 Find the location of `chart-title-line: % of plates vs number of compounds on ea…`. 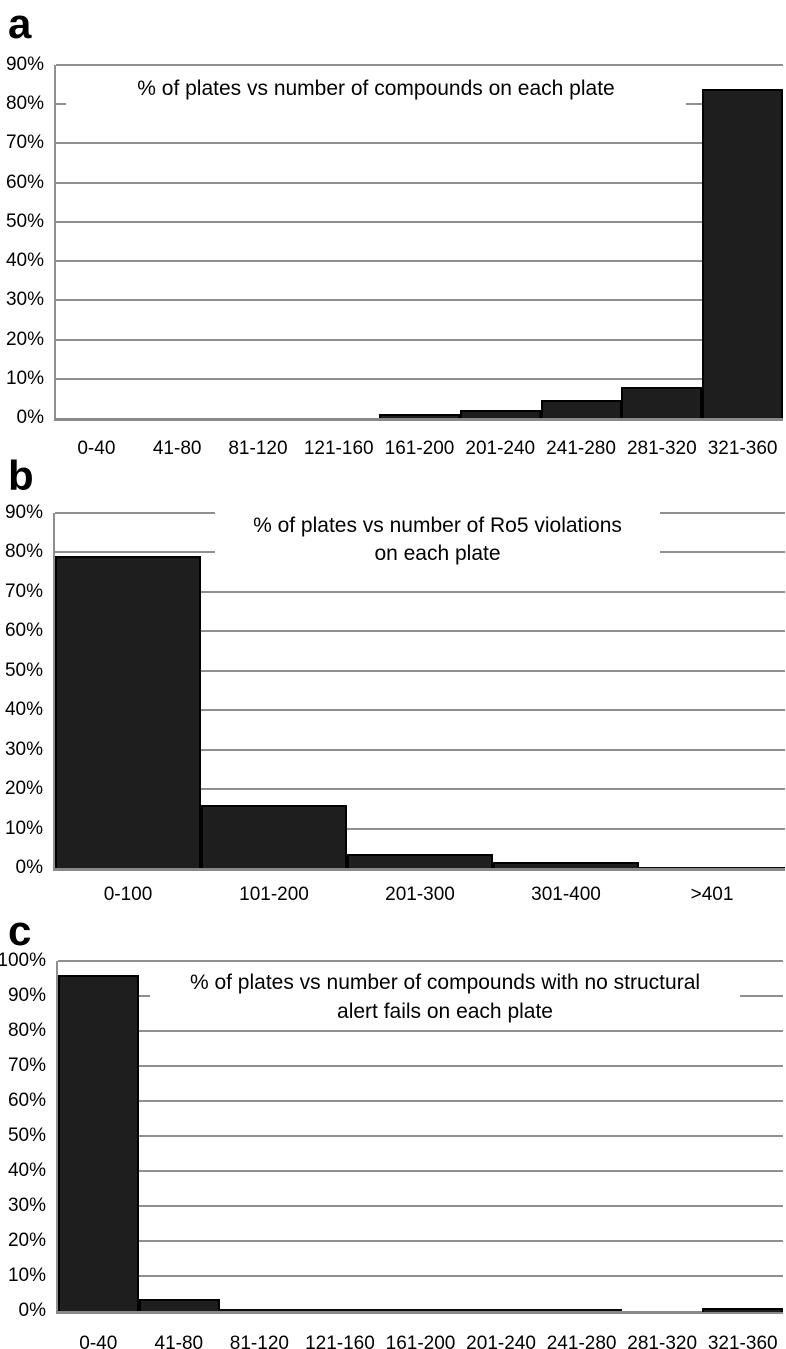

chart-title-line: % of plates vs number of compounds on ea… is located at coordinates (376, 88).